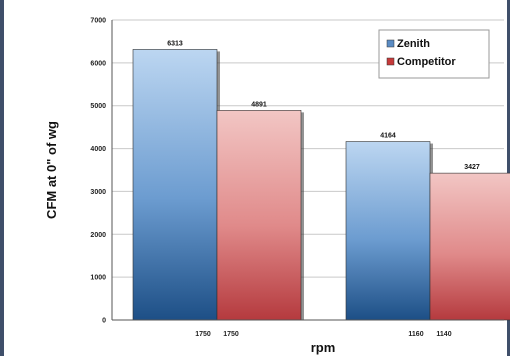 The width and height of the screenshot is (510, 356). What do you see at coordinates (98, 63) in the screenshot?
I see `y-tick-label: 6000` at bounding box center [98, 63].